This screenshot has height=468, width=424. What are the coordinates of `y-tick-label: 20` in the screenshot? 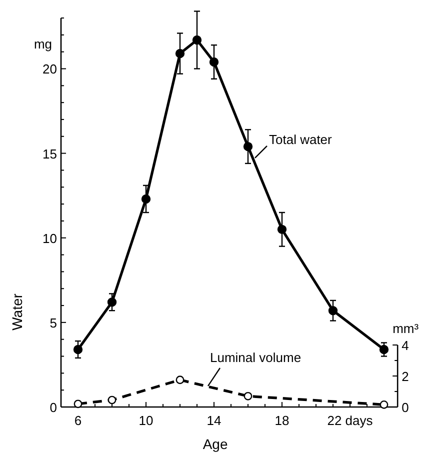 It's located at (49, 69).